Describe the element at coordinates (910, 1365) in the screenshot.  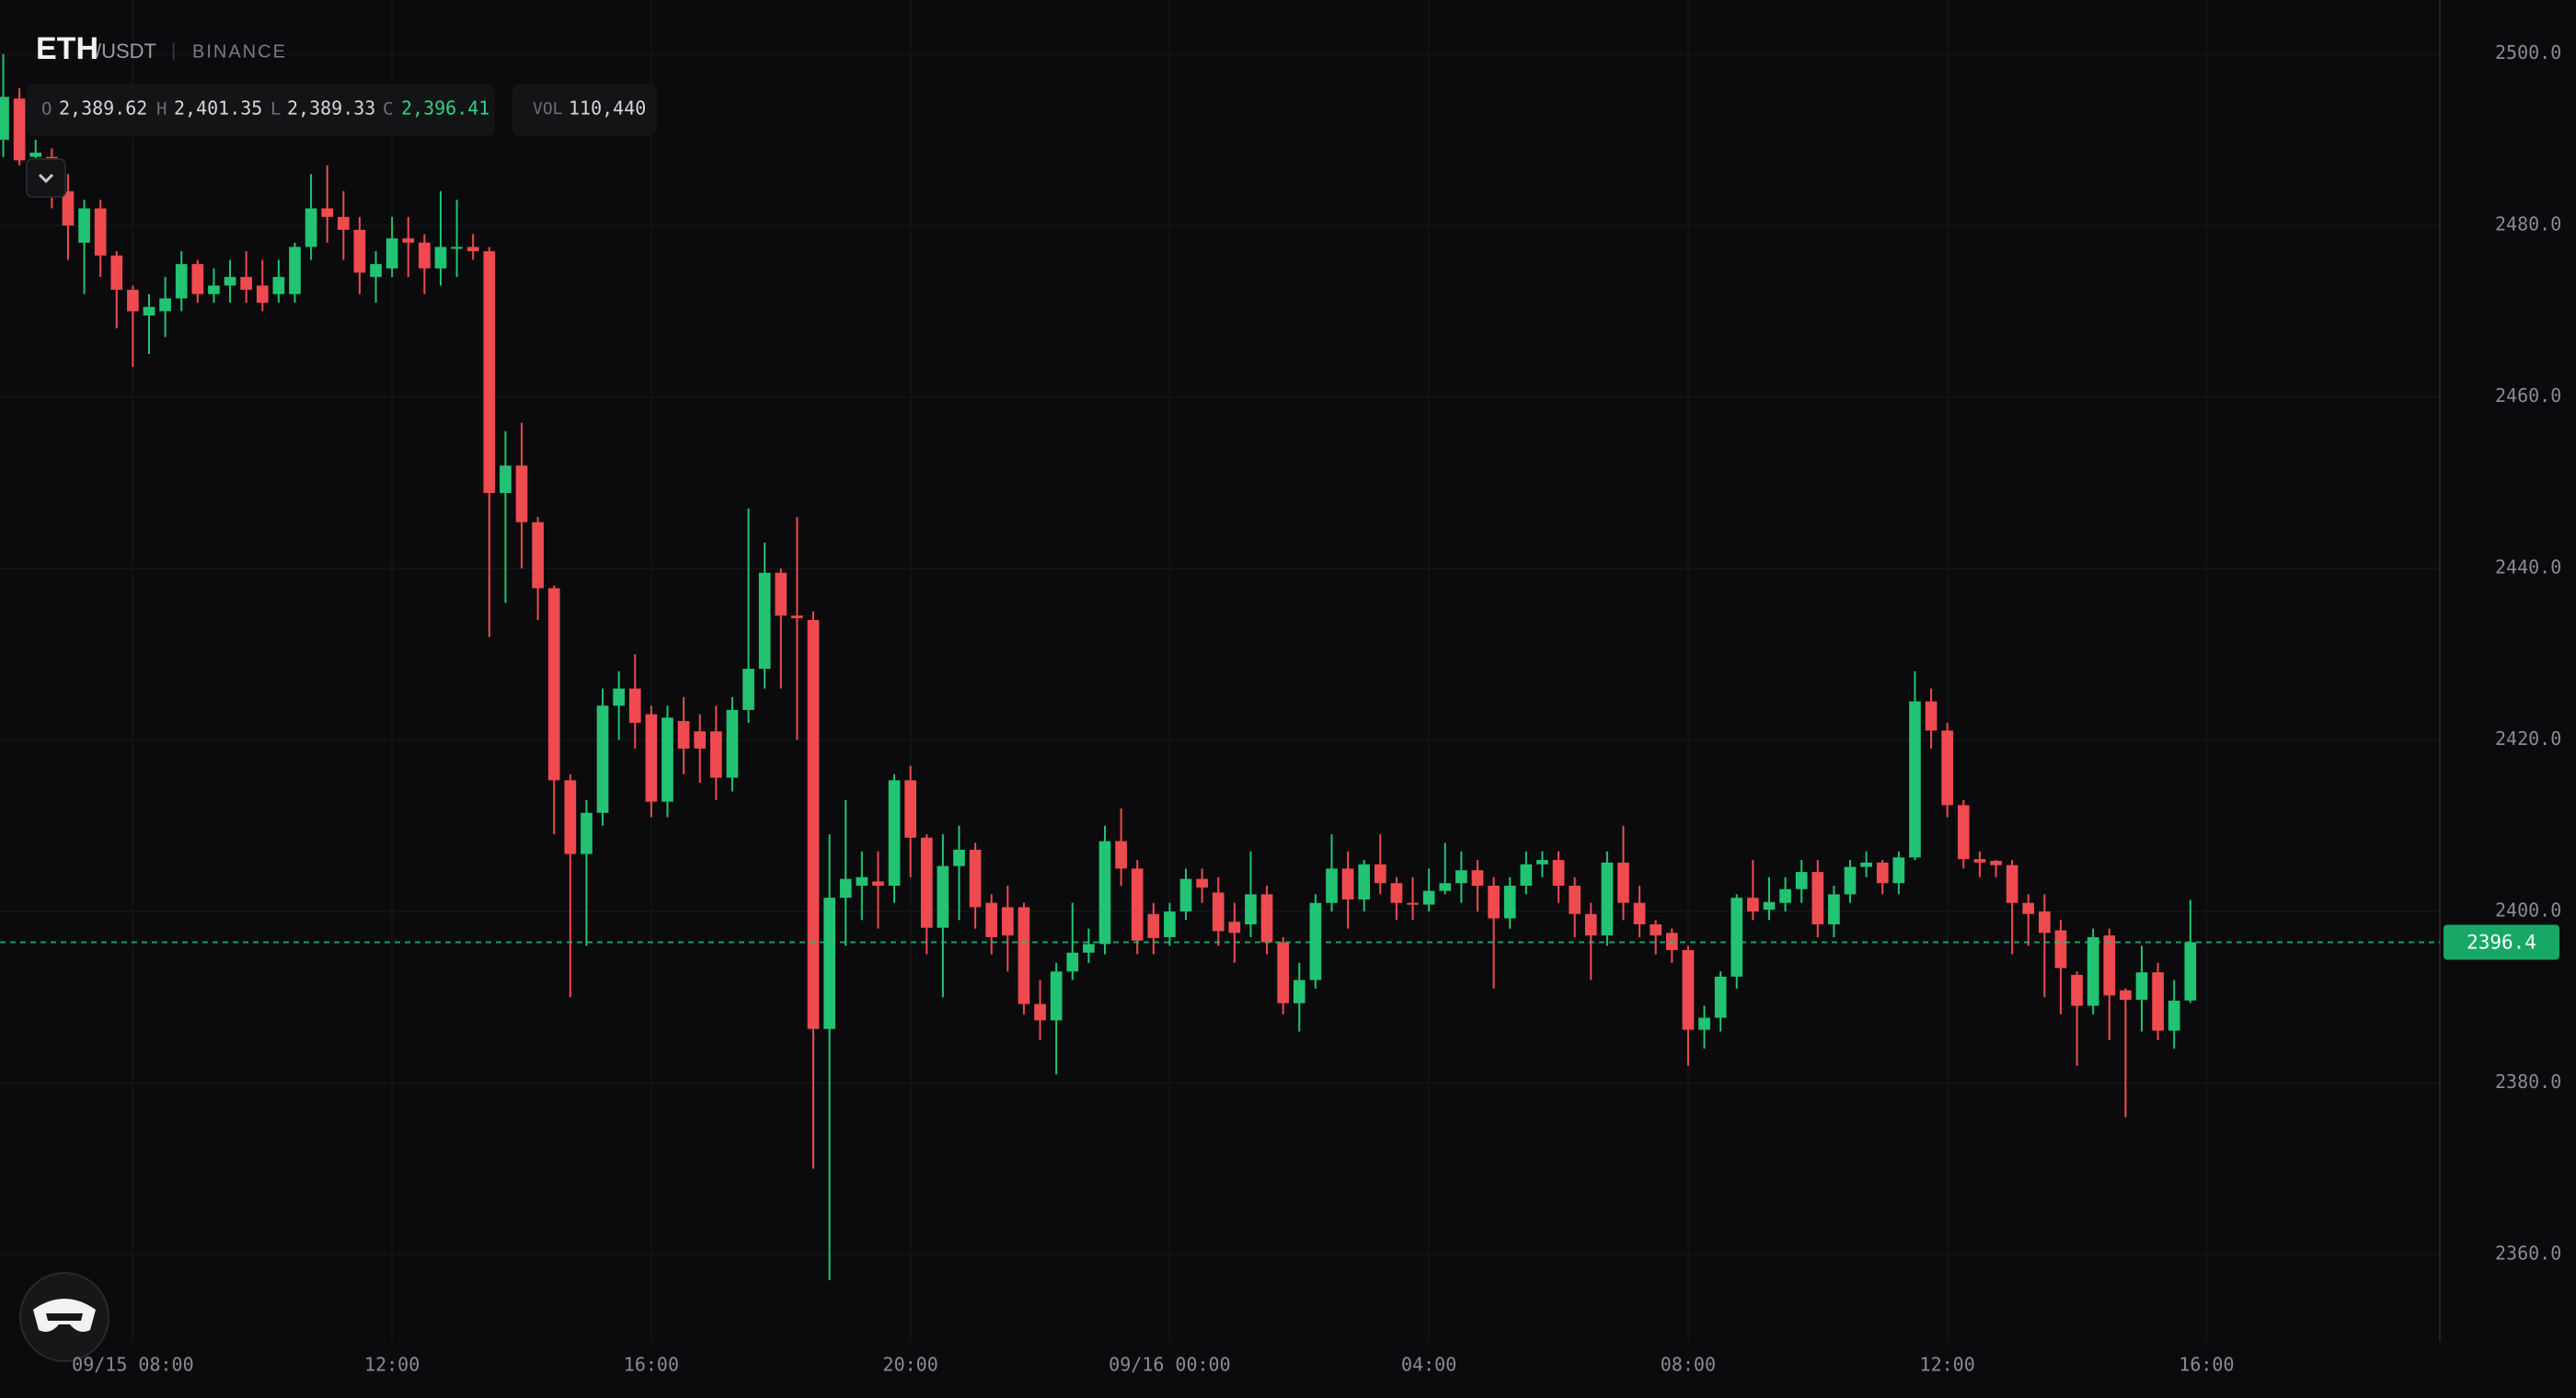
I see `x-tick-label: 20:00` at that location.